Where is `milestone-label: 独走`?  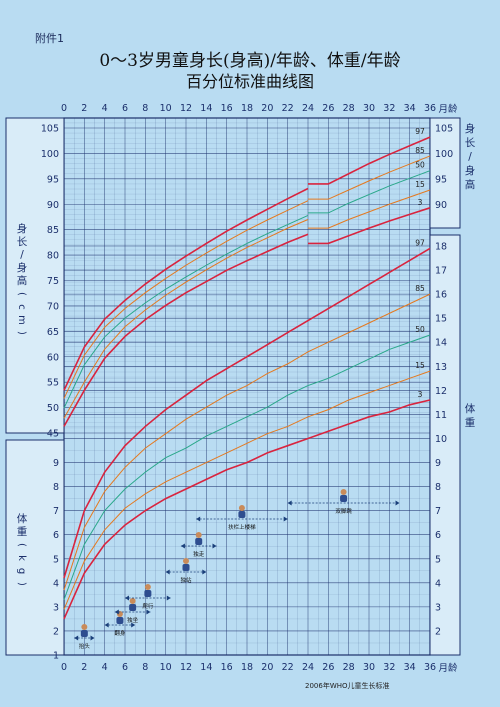 milestone-label: 独走 is located at coordinates (199, 554).